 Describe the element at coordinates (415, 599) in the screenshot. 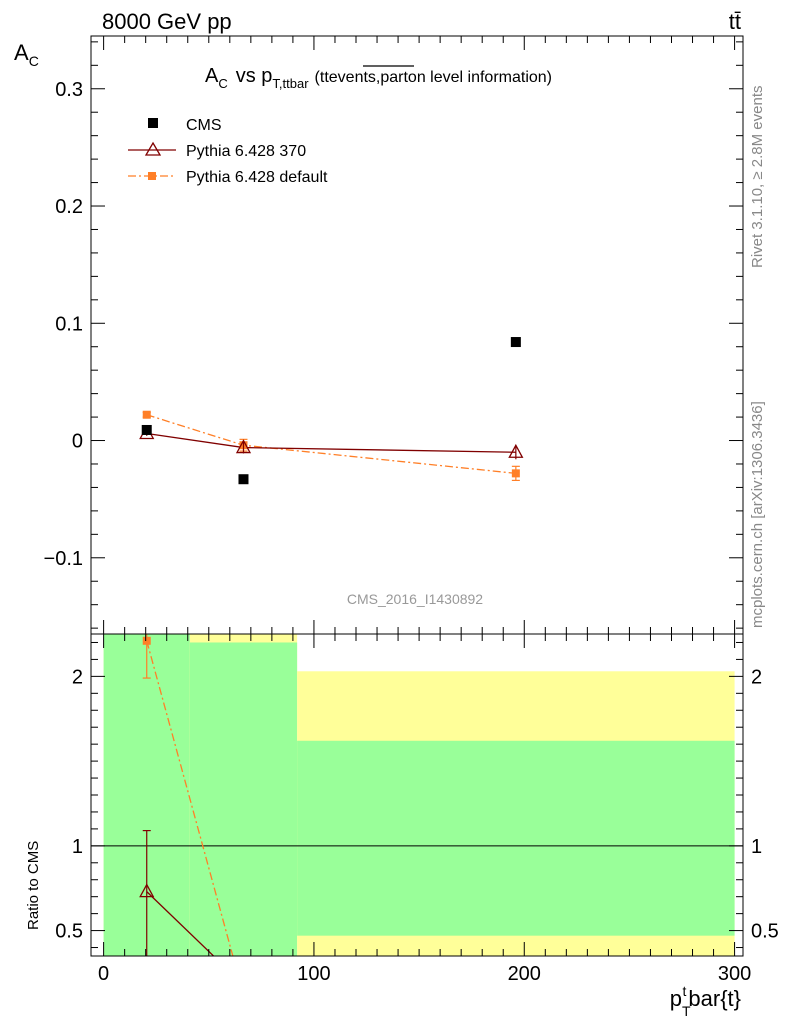

I see `analysis-watermark: CMS_2016_I1430892` at that location.